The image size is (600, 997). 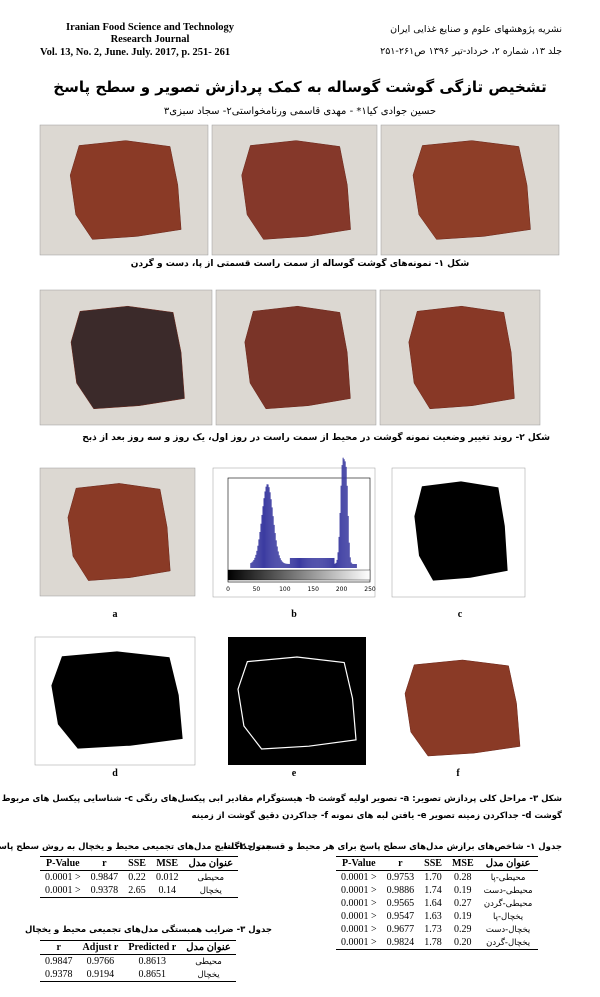 What do you see at coordinates (463, 916) in the screenshot?
I see `table-cell: 0.19` at bounding box center [463, 916].